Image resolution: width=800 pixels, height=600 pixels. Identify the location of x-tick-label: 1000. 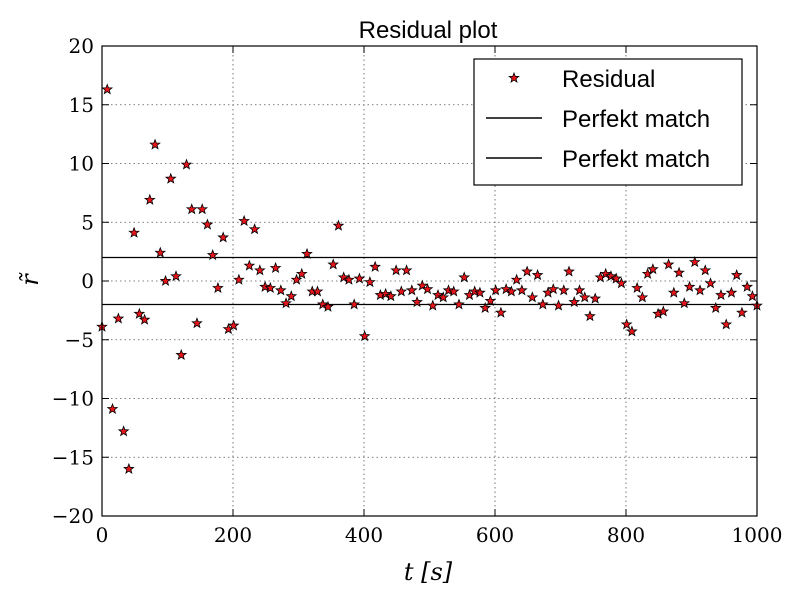
(757, 535).